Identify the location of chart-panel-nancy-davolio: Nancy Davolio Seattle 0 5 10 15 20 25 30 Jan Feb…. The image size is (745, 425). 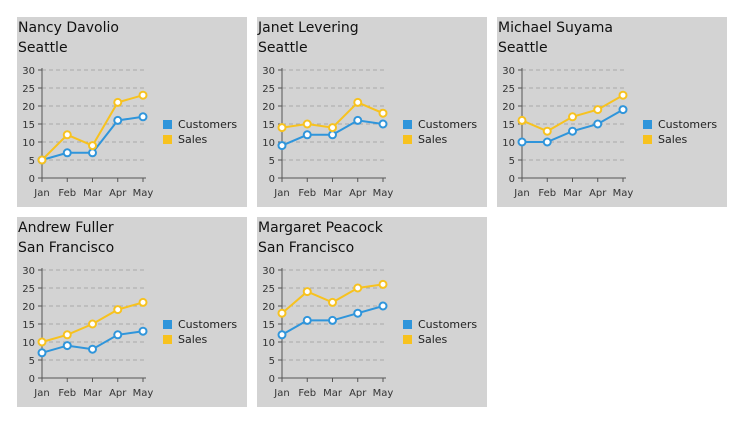
(132, 112).